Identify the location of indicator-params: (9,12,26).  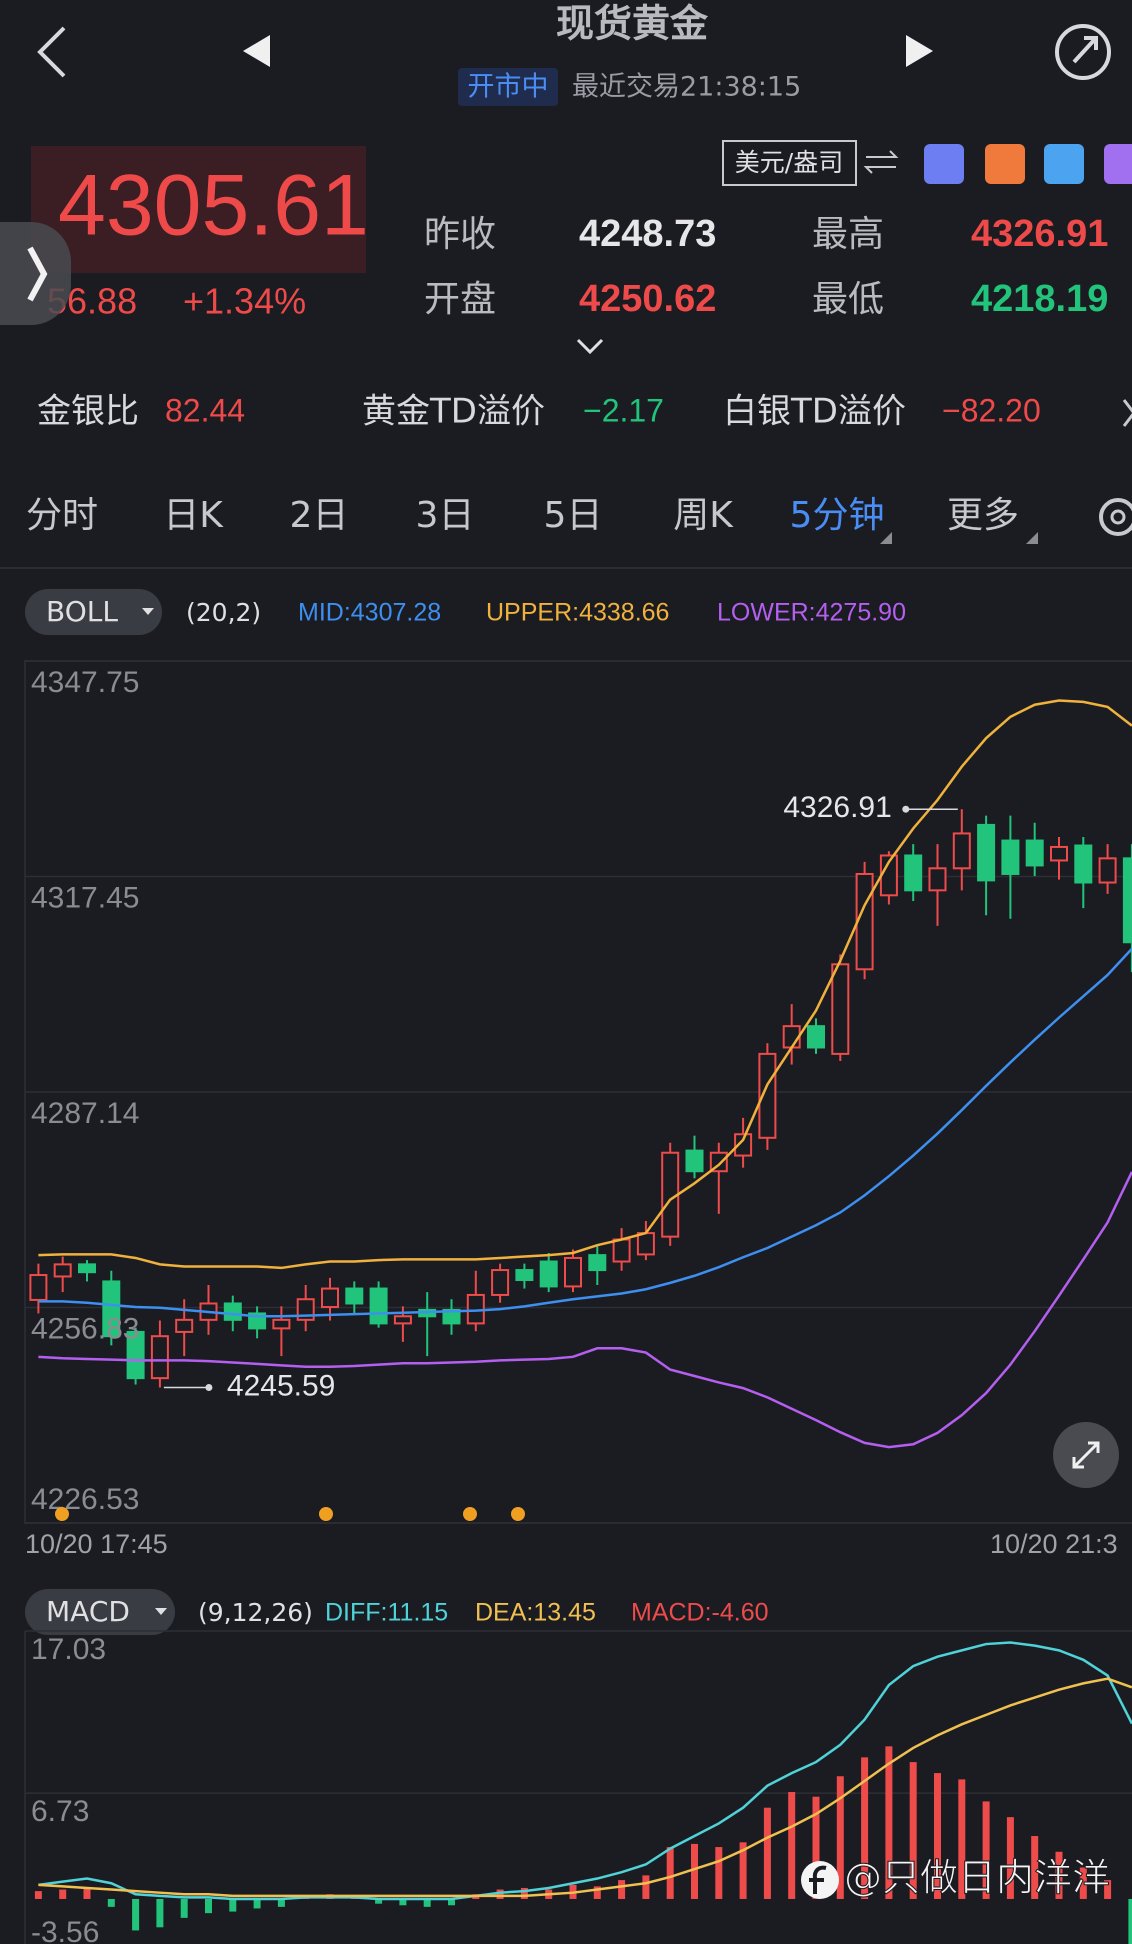
(255, 1612).